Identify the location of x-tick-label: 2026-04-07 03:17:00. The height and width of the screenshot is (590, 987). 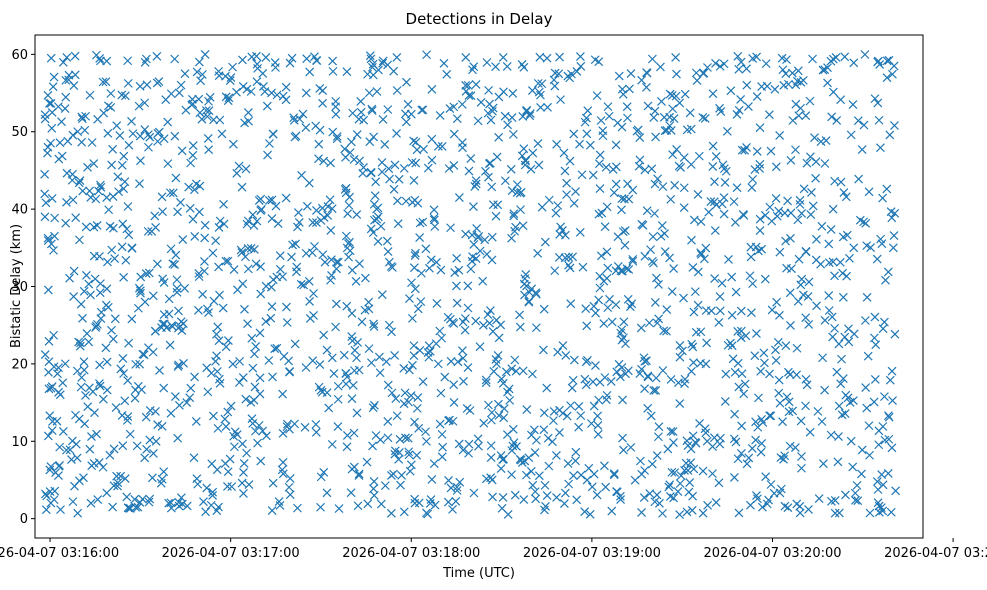
(231, 553).